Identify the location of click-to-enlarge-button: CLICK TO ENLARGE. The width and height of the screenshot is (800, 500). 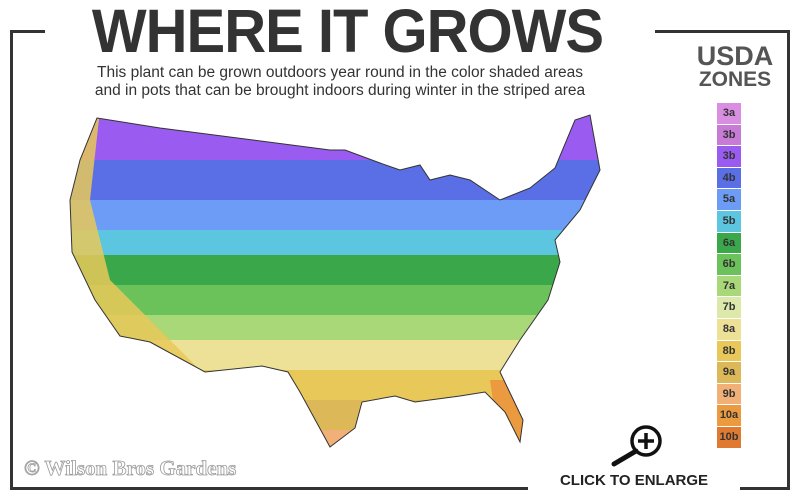
(634, 480).